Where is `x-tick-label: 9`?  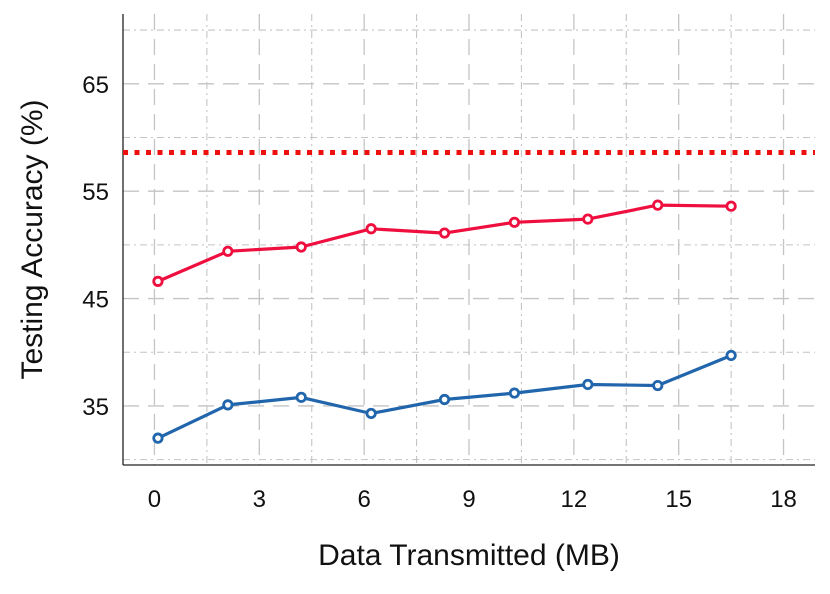
x-tick-label: 9 is located at coordinates (468, 499).